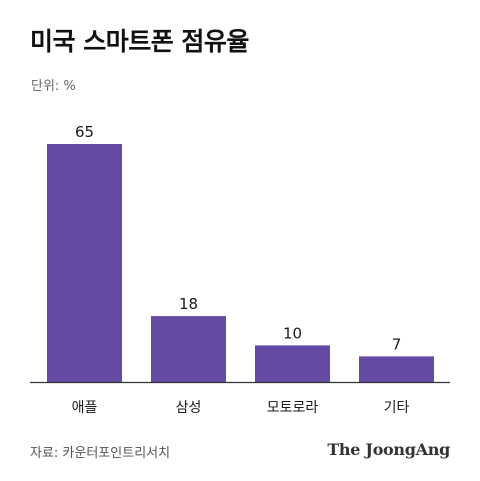 This screenshot has width=480, height=481. Describe the element at coordinates (84, 132) in the screenshot. I see `value-label-애플: 65` at that location.